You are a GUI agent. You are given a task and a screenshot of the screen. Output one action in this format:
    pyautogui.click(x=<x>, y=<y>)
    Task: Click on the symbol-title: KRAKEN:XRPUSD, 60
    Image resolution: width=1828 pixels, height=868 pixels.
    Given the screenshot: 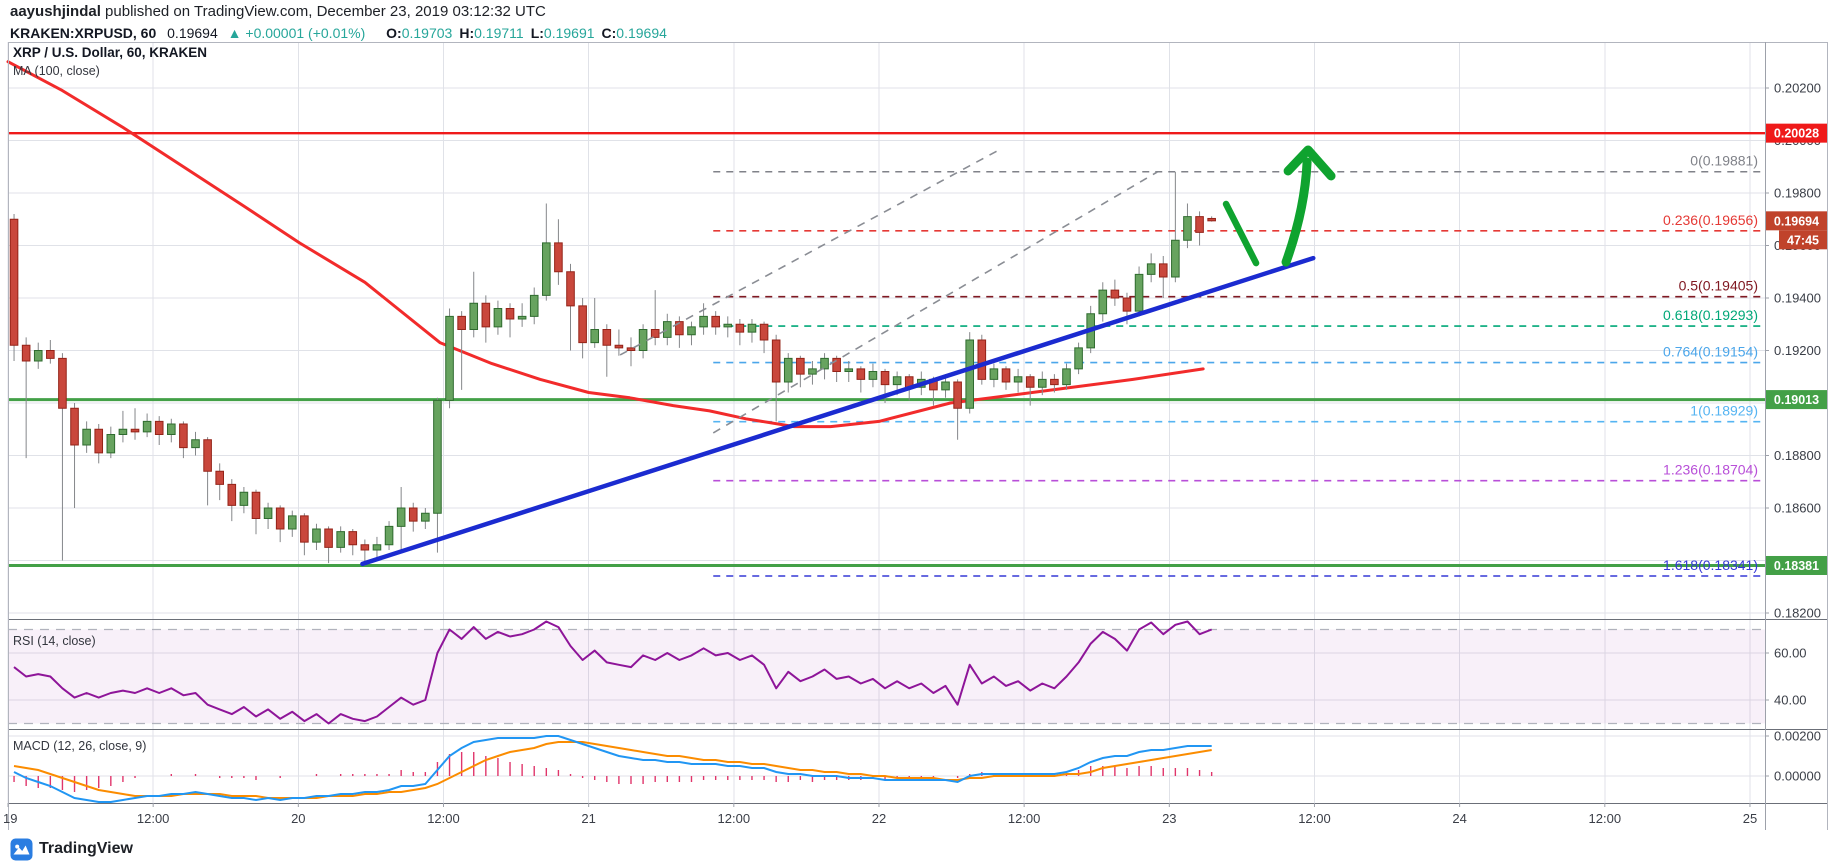 What is the action you would take?
    pyautogui.click(x=83, y=33)
    